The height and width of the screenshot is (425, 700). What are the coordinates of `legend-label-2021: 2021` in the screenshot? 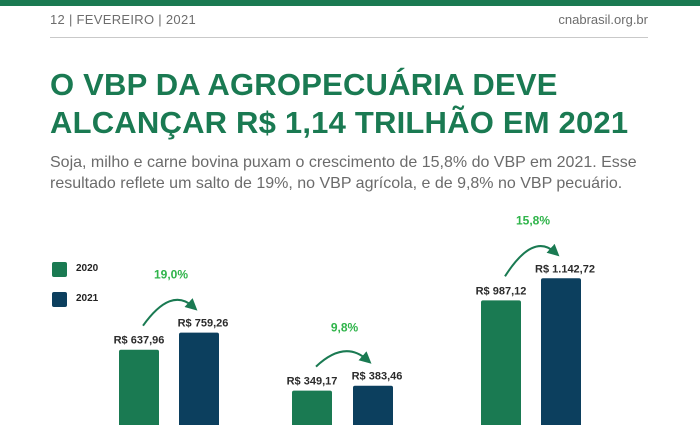 It's located at (87, 298).